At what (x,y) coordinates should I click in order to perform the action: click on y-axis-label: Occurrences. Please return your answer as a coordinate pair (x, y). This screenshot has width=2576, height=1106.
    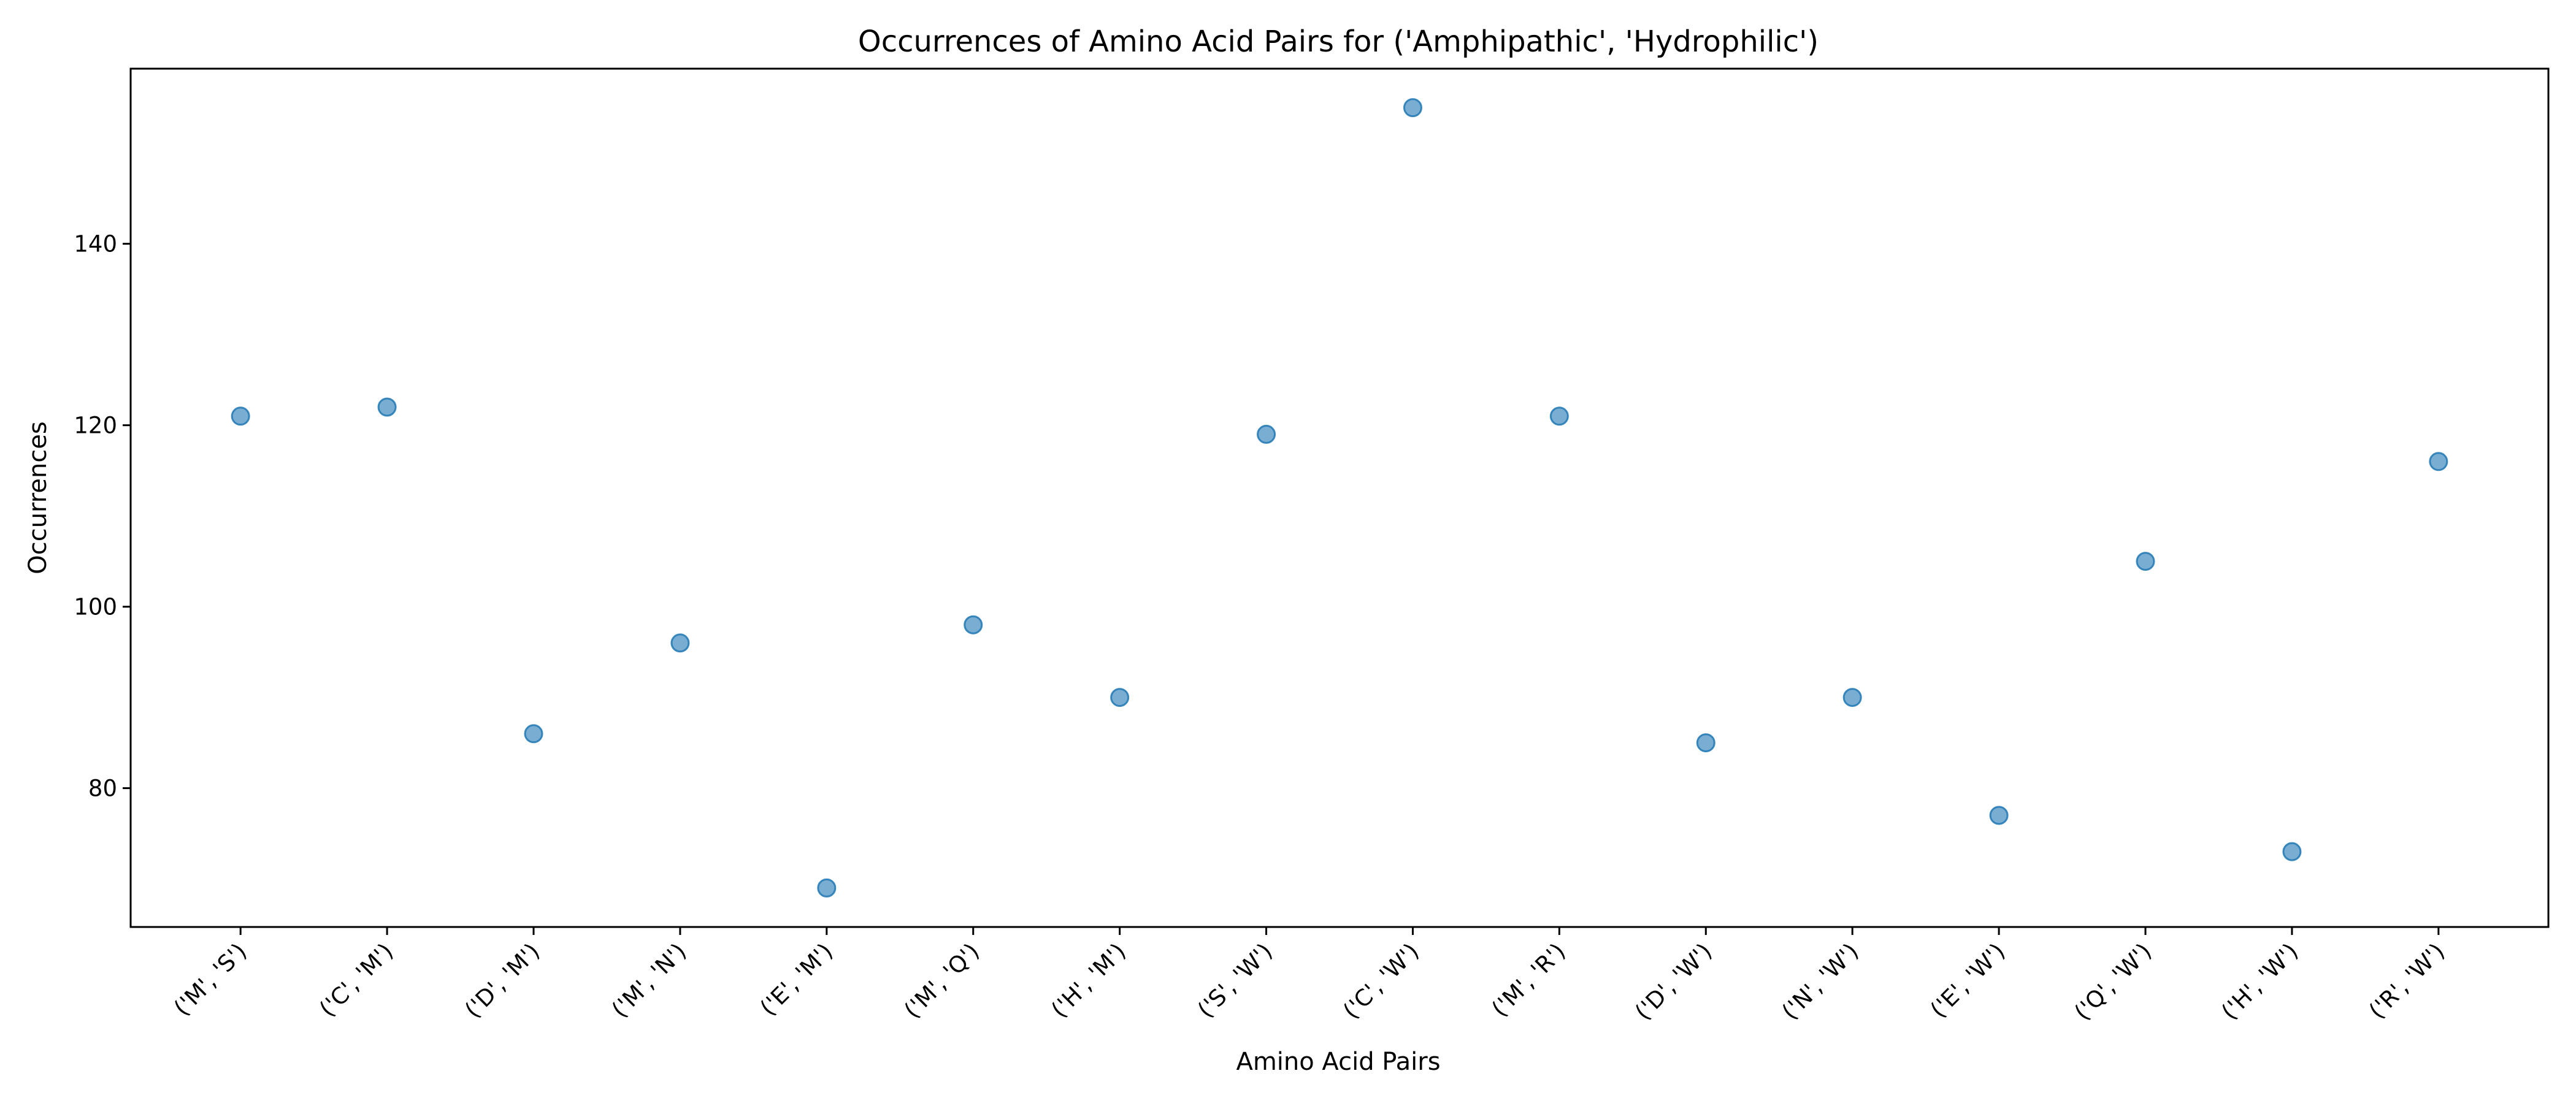
    Looking at the image, I should click on (38, 497).